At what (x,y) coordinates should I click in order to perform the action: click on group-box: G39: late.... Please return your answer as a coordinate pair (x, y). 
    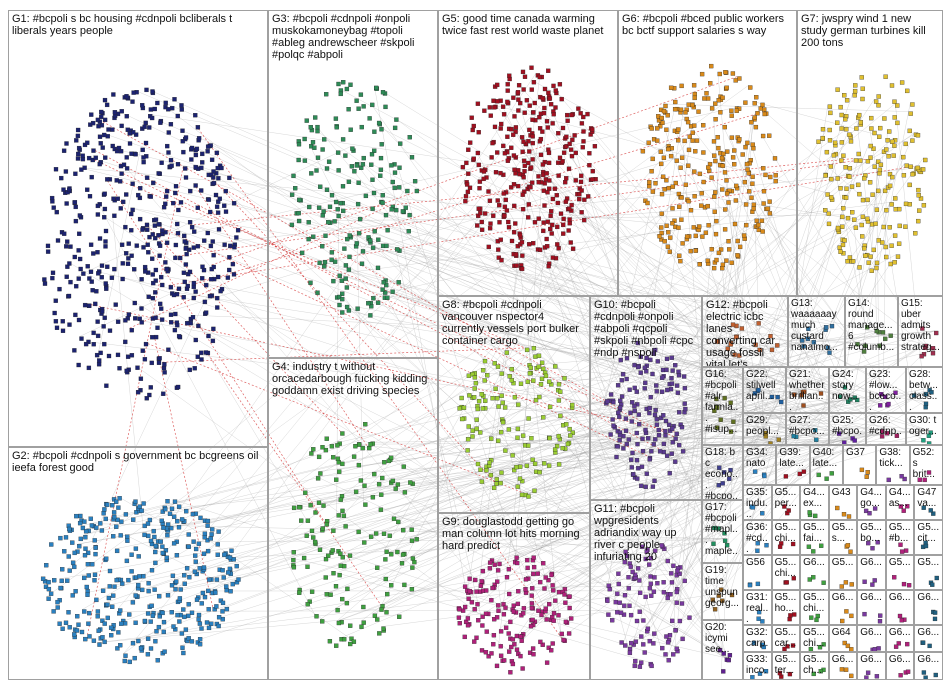
    Looking at the image, I should click on (793, 465).